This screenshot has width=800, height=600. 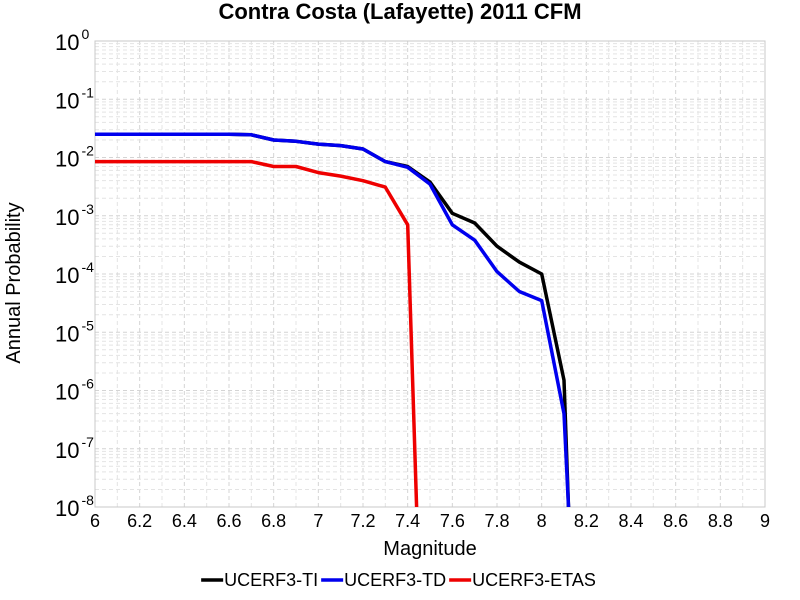 What do you see at coordinates (74, 448) in the screenshot?
I see `y-tick-label: 10 -7` at bounding box center [74, 448].